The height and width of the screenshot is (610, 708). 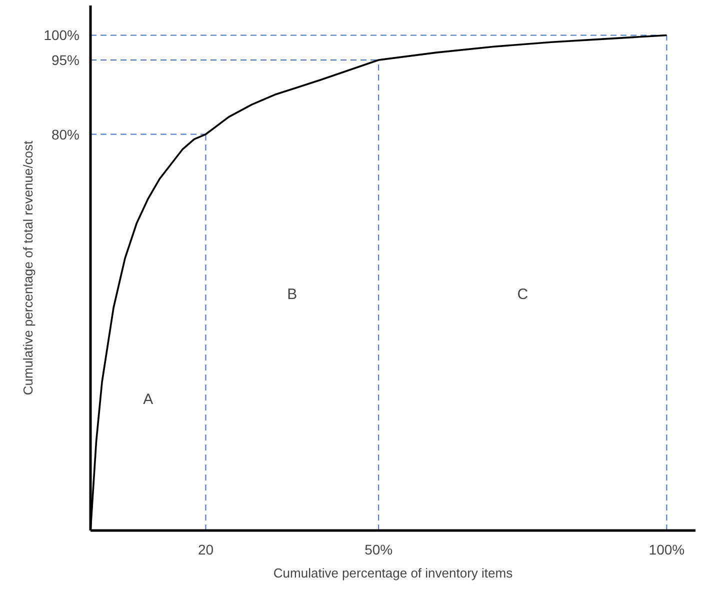 What do you see at coordinates (522, 294) in the screenshot?
I see `annotation: C` at bounding box center [522, 294].